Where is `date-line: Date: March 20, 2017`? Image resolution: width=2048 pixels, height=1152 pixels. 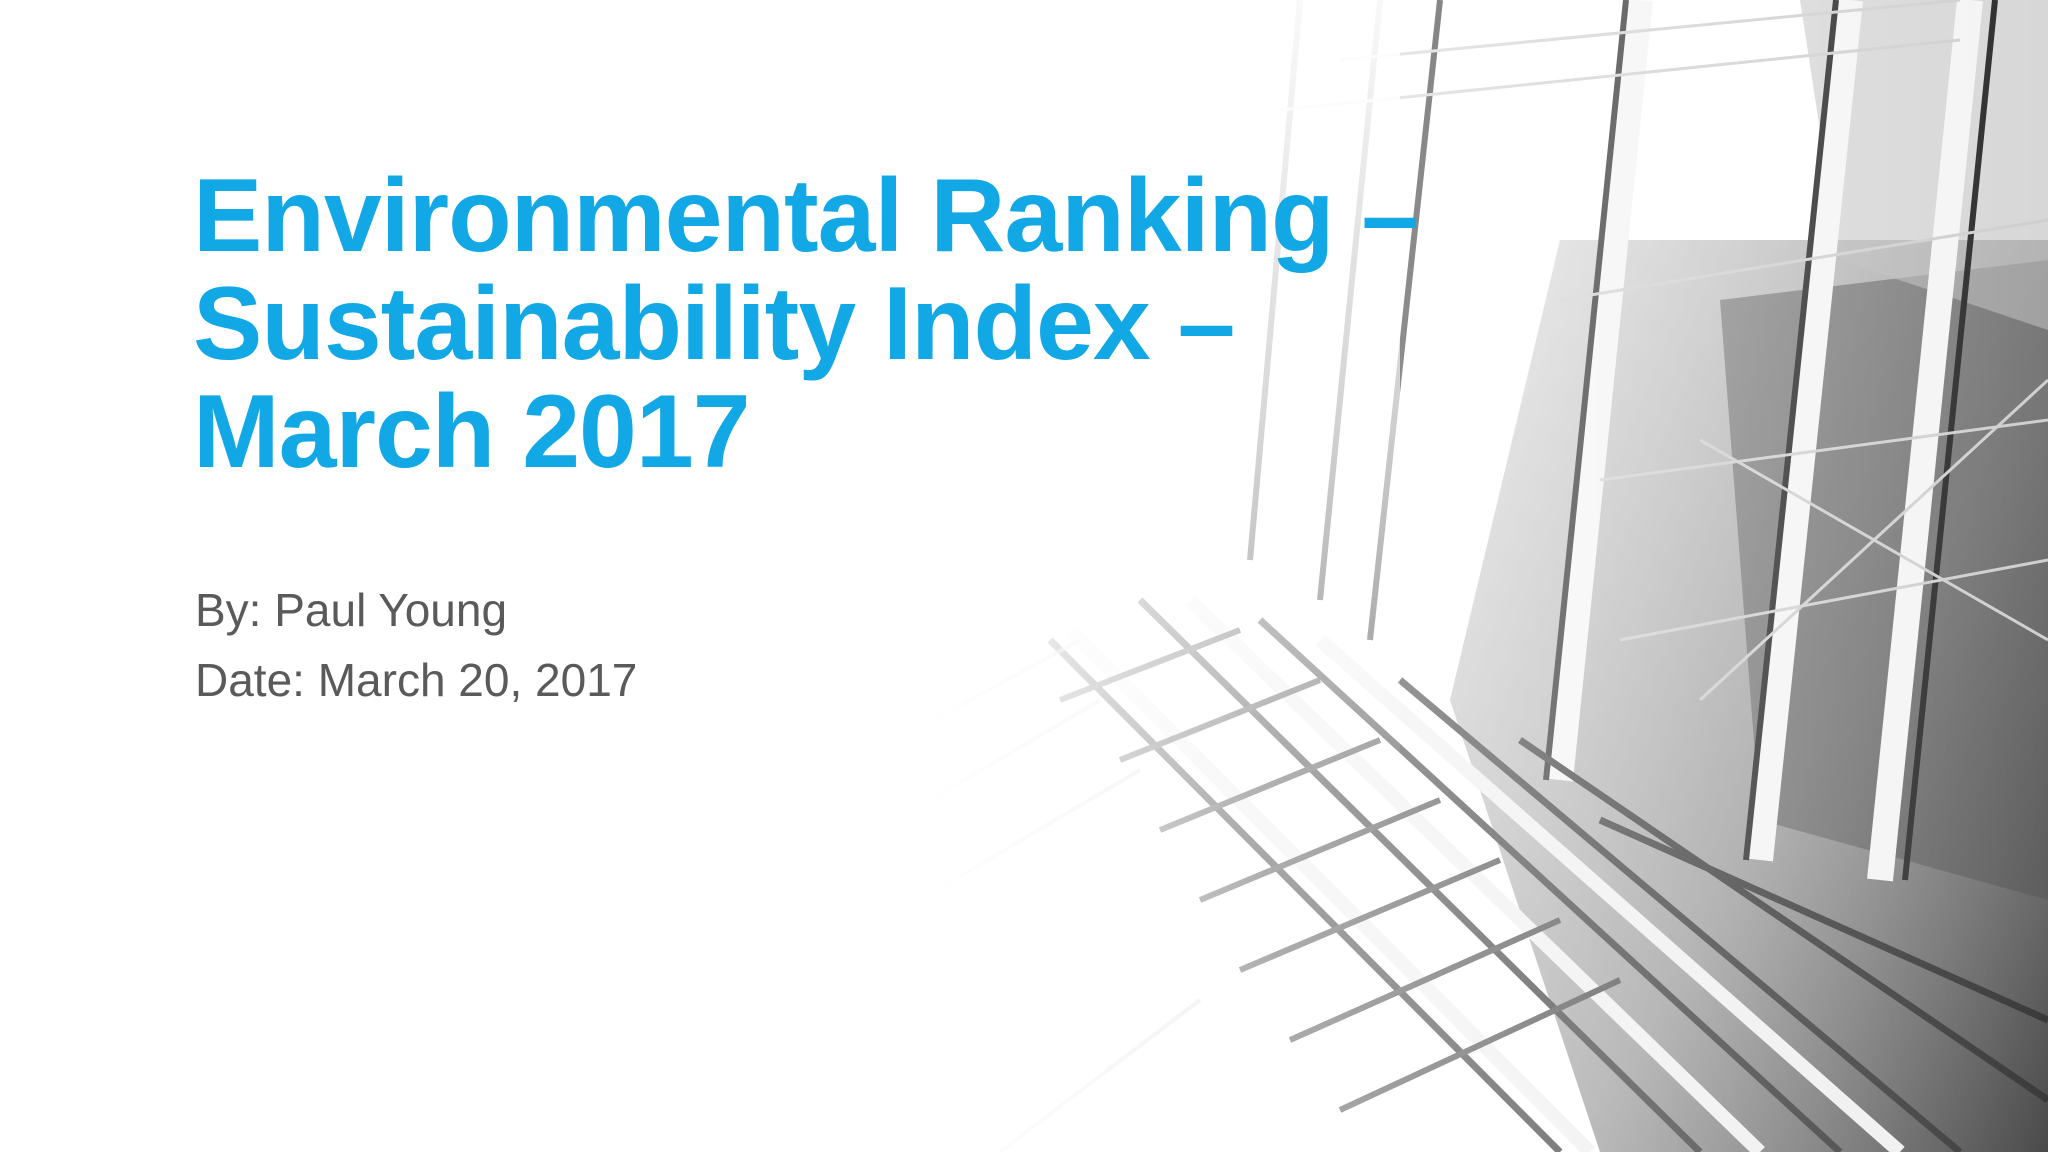
date-line: Date: March 20, 2017 is located at coordinates (416, 680).